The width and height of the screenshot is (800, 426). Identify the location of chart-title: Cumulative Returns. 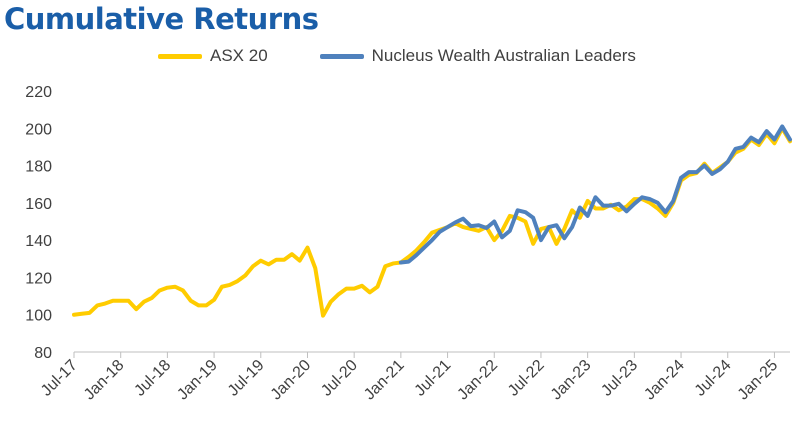
(161, 19).